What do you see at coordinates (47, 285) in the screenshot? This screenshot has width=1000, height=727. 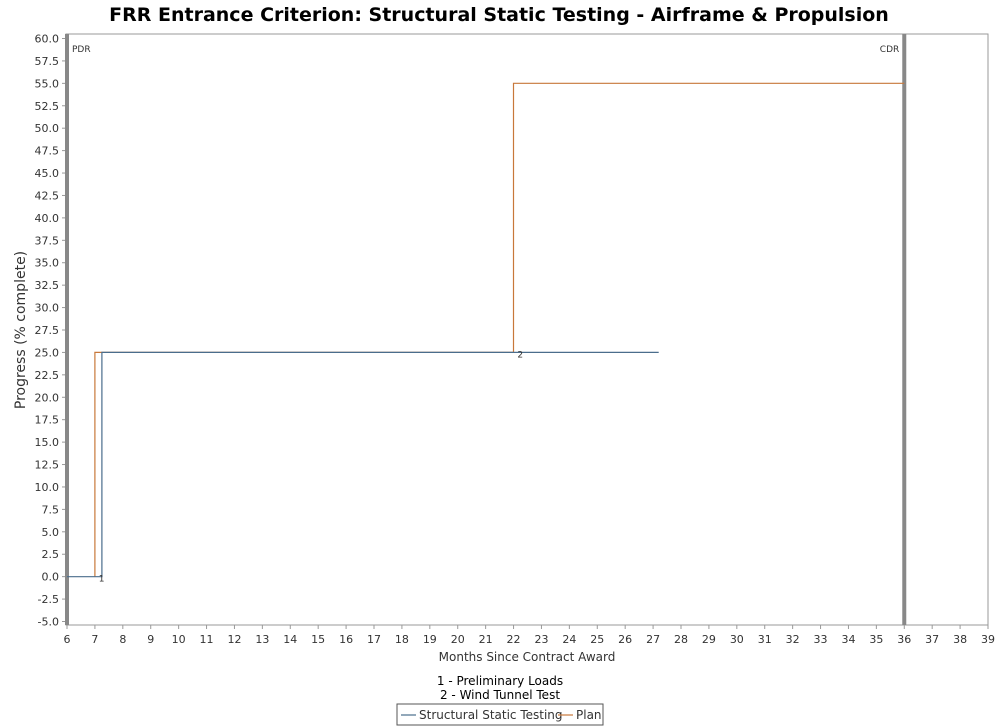 I see `y-tick-label: 32.5` at bounding box center [47, 285].